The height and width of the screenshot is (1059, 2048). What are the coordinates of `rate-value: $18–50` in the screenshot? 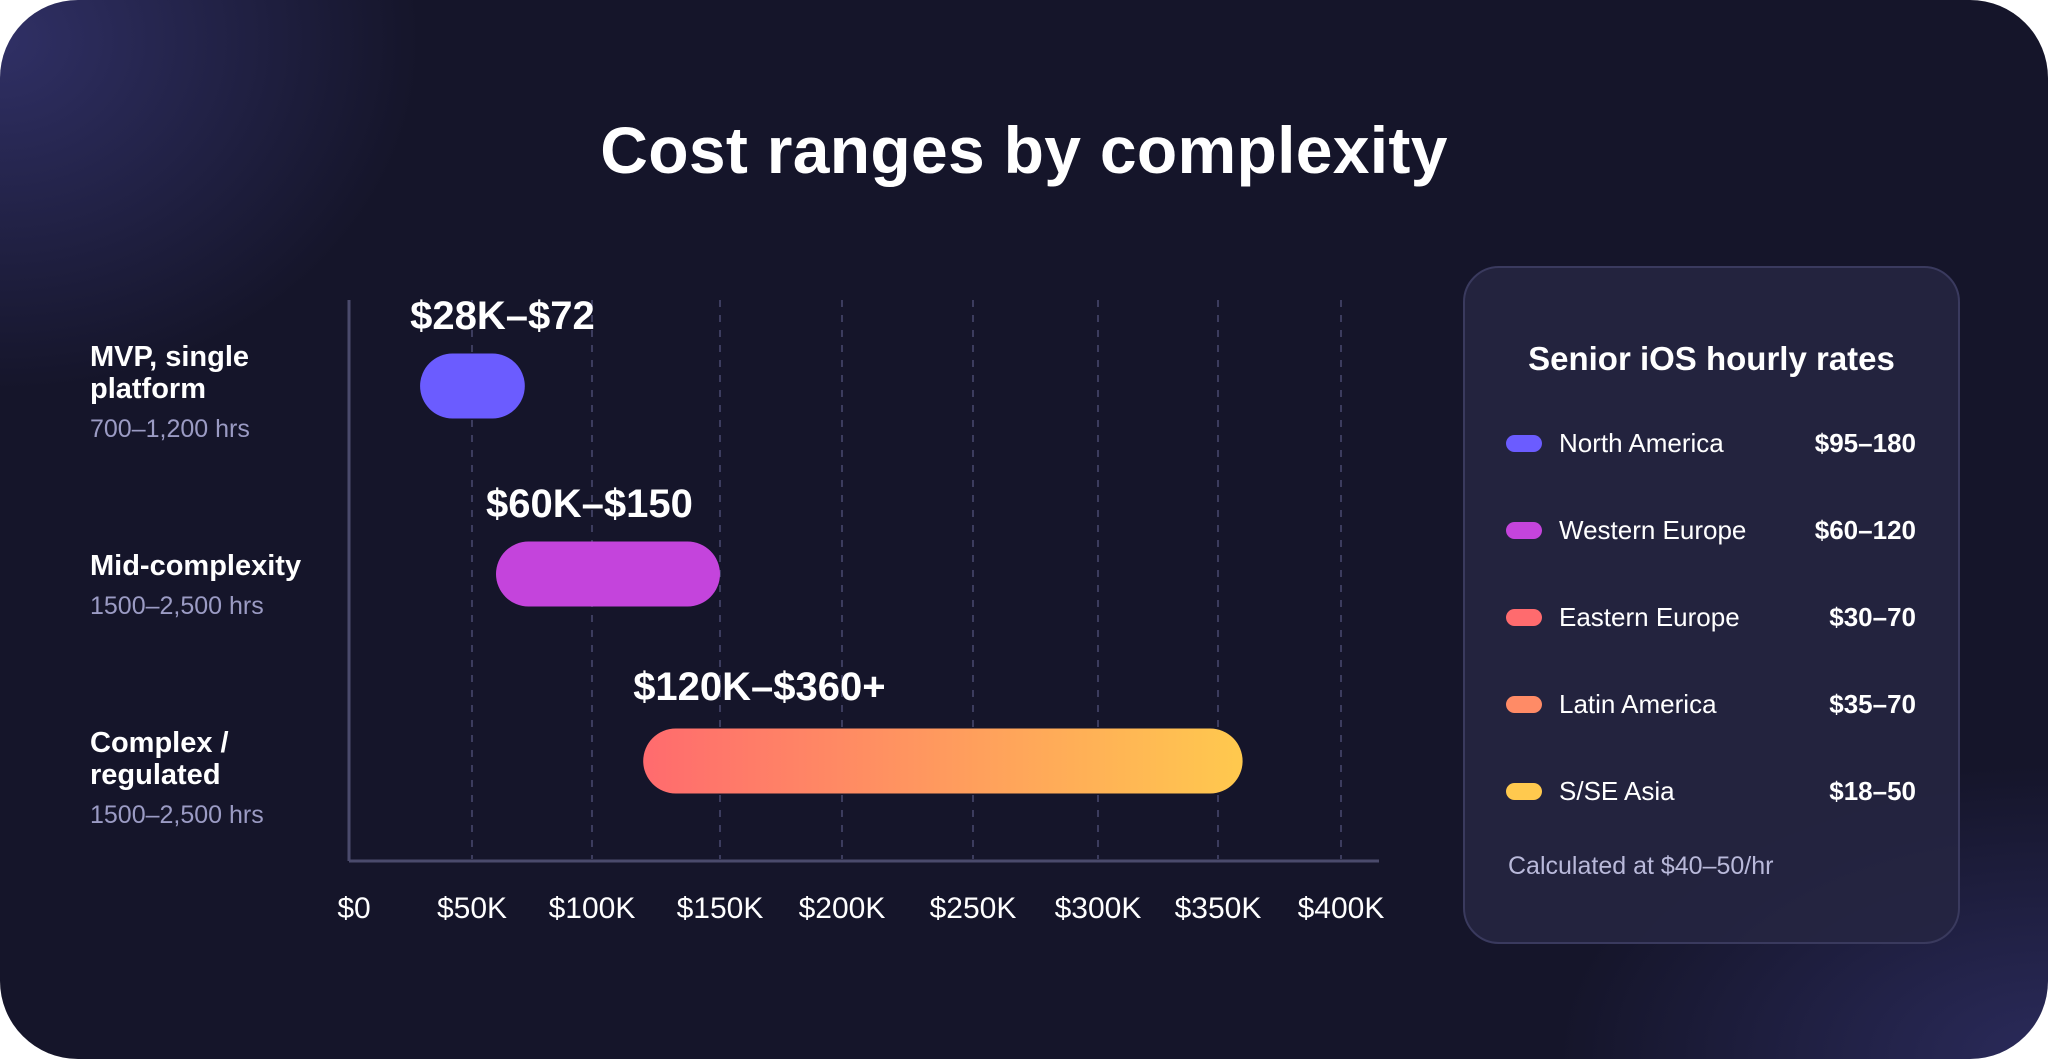 It's located at (1872, 791).